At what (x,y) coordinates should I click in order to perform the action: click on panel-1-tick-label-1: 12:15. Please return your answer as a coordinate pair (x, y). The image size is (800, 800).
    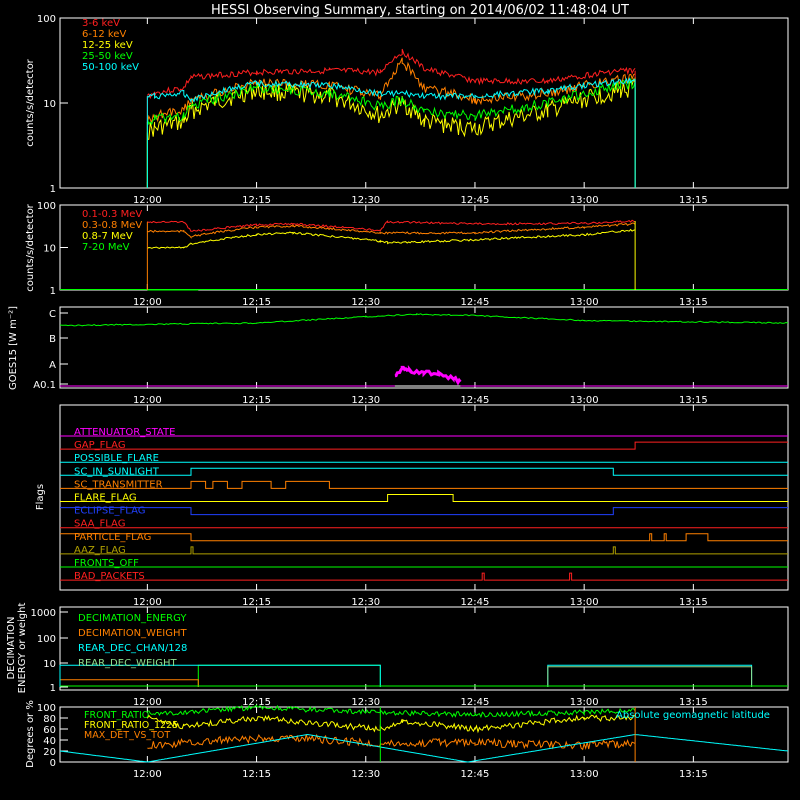
    Looking at the image, I should click on (256, 302).